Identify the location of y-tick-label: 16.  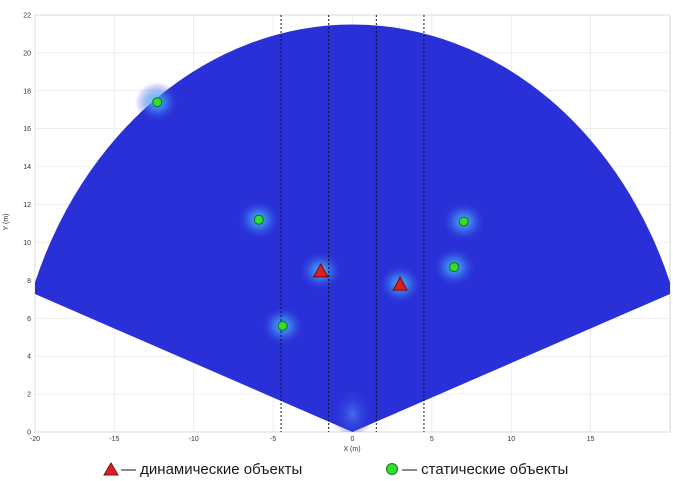
(27, 129).